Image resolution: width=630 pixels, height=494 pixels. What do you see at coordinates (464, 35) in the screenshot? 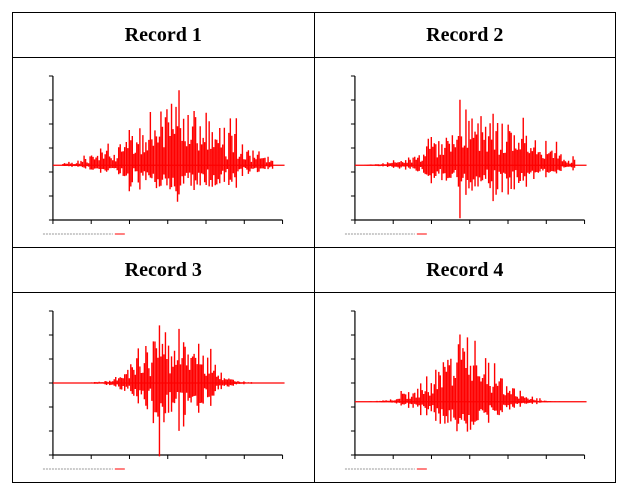
I see `record-2-title: Record 2` at bounding box center [464, 35].